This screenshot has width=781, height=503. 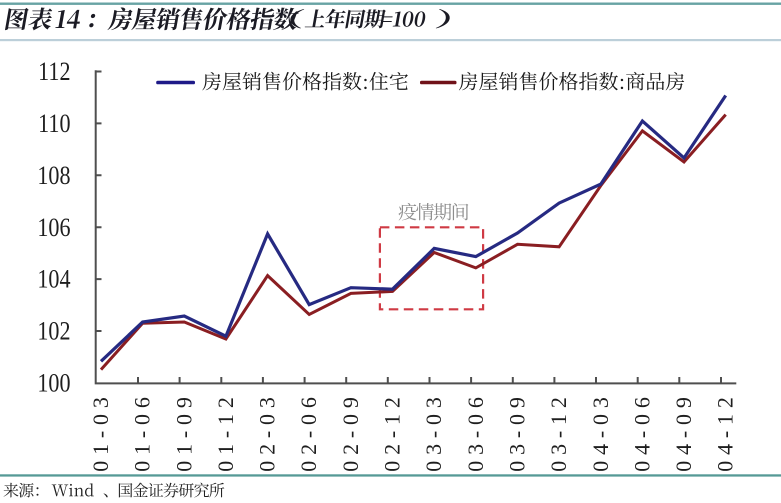 I want to click on svg-text: 104, so click(x=53, y=280).